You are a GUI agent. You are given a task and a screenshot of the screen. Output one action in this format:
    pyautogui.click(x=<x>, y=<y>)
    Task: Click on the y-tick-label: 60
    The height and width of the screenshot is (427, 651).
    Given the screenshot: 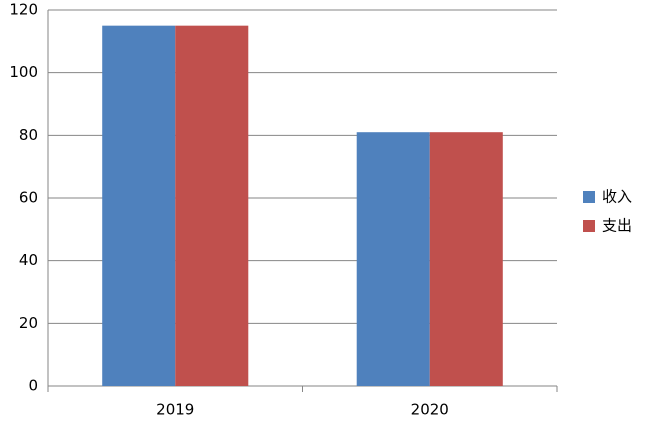 What is the action you would take?
    pyautogui.click(x=28, y=198)
    